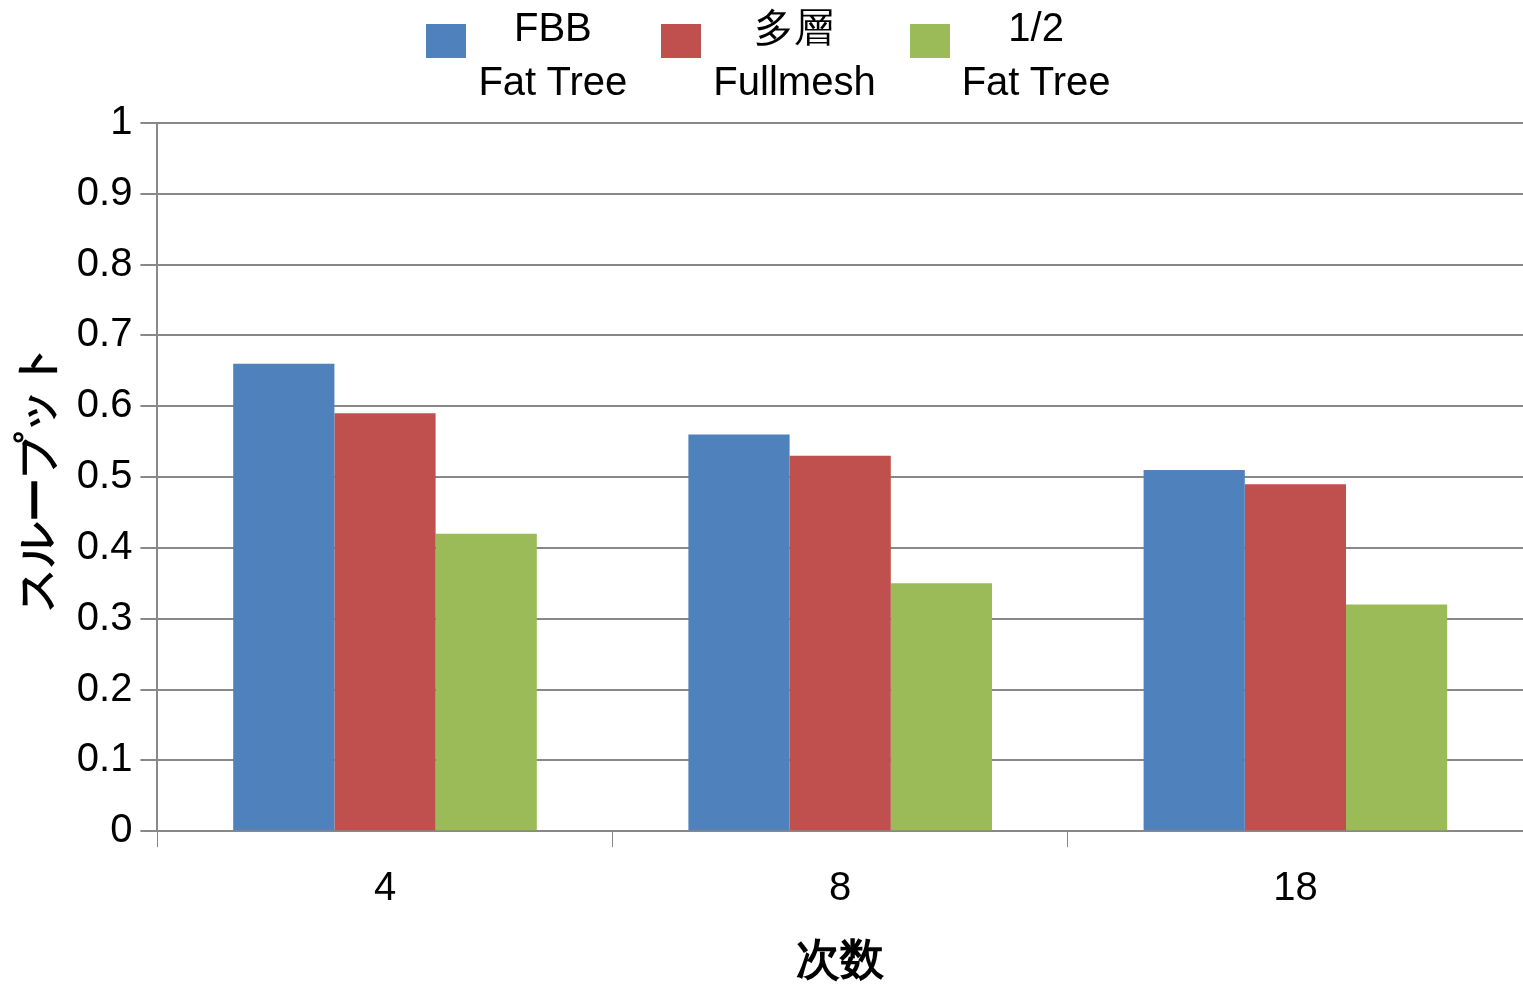 The image size is (1523, 992). Describe the element at coordinates (1036, 54) in the screenshot. I see `legend-label: 1/2 Fat Tree` at that location.